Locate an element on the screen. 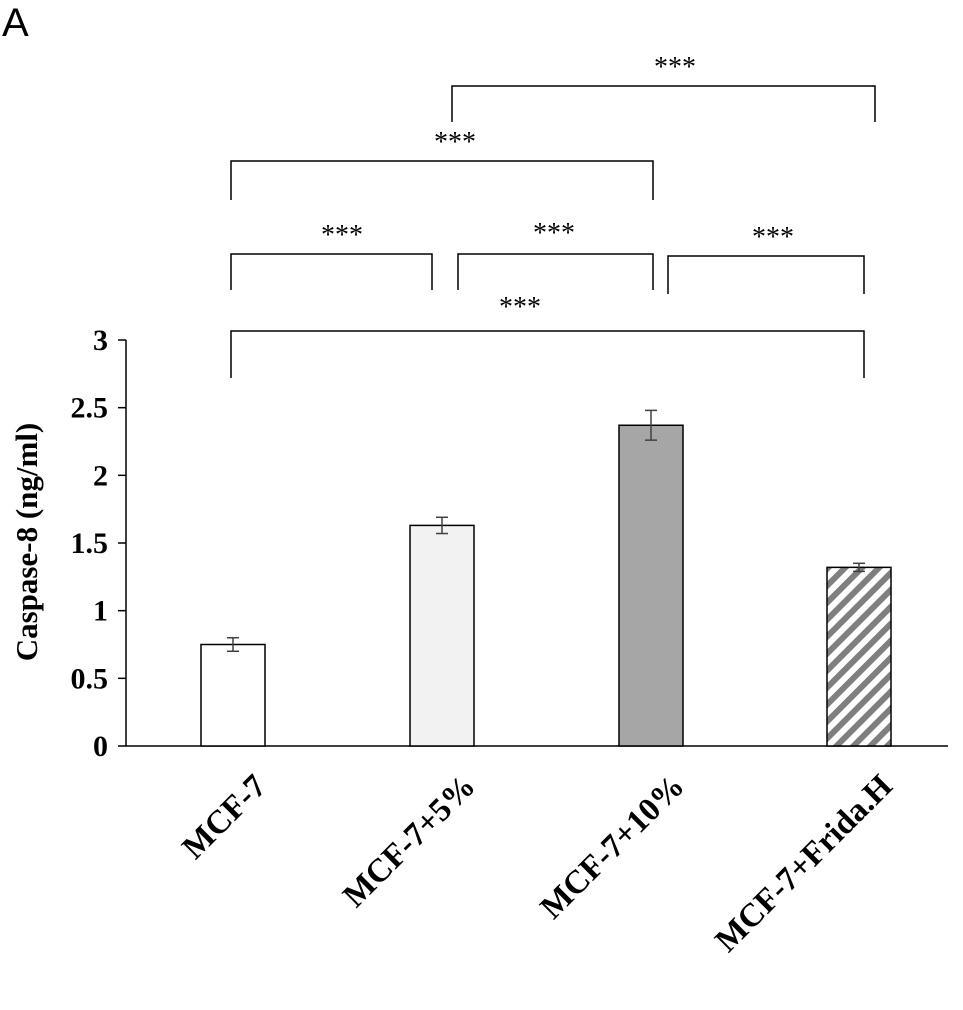 This screenshot has width=963, height=1010. y-tick-label: 2 is located at coordinates (100, 475).